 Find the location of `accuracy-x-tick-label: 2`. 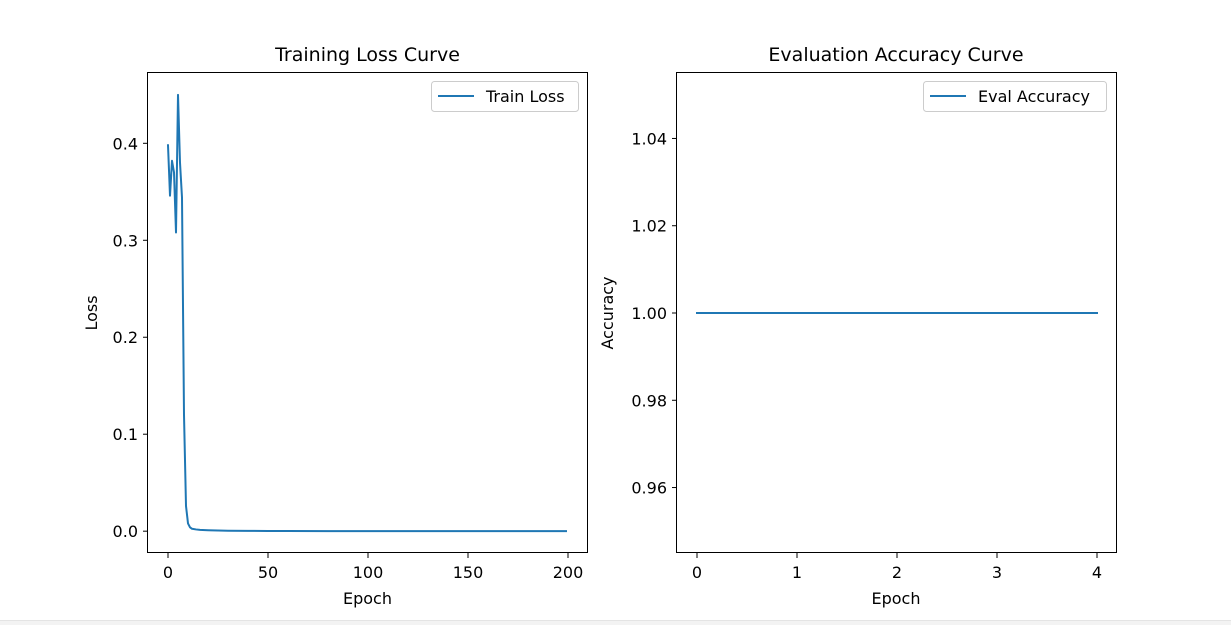

accuracy-x-tick-label: 2 is located at coordinates (897, 572).